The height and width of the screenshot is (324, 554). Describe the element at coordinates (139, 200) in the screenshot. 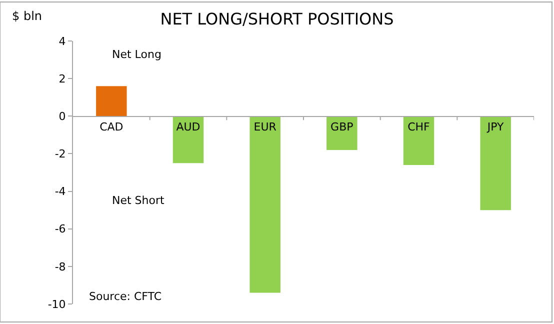

I see `annotation: Net Short` at that location.